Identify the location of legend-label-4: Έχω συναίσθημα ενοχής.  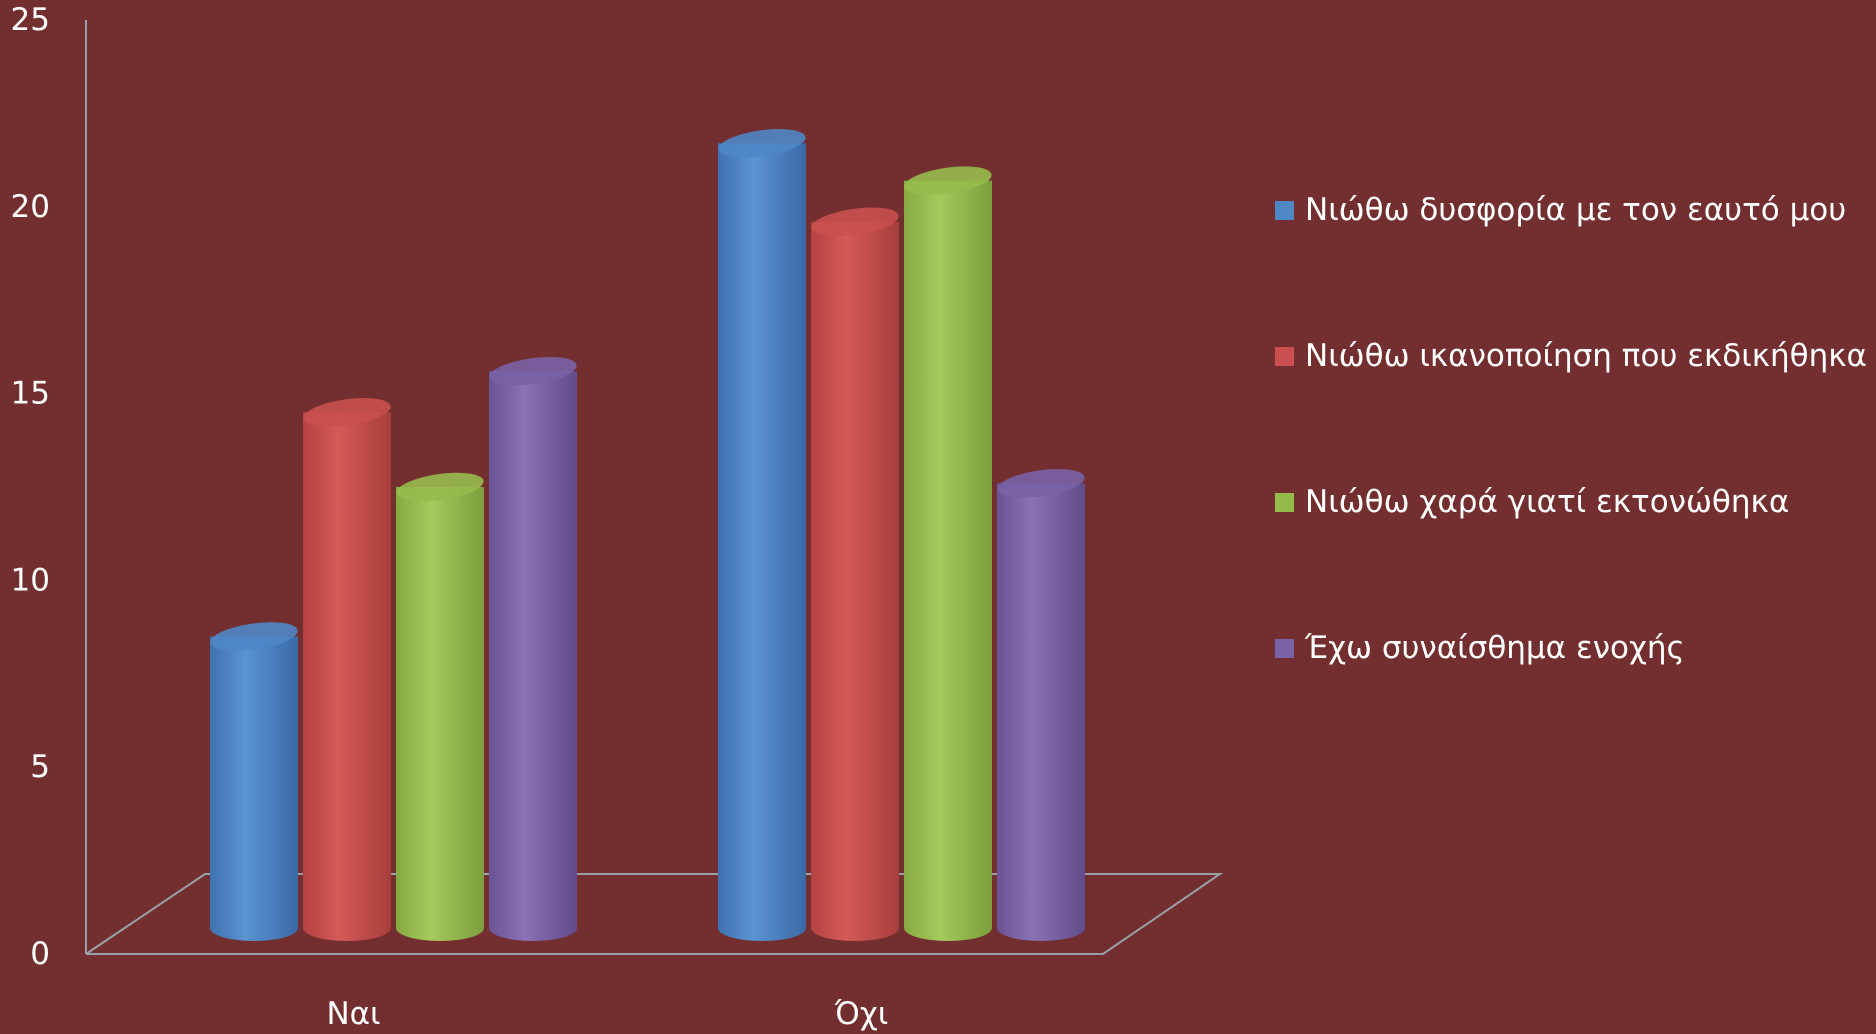
(1495, 648).